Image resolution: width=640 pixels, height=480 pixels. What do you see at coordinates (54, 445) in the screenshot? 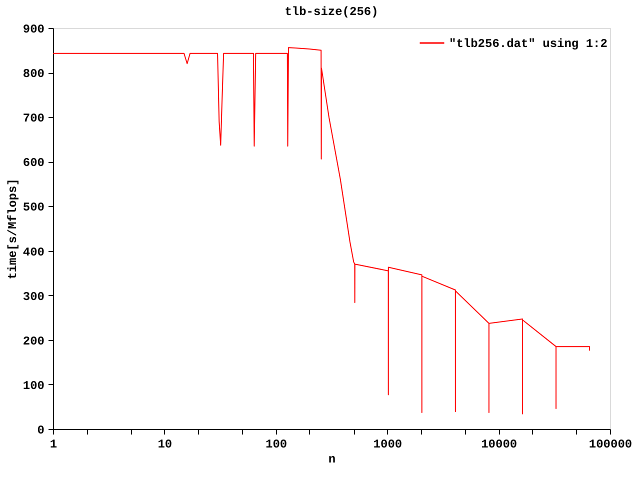
I see `x-tick-label: 1` at bounding box center [54, 445].